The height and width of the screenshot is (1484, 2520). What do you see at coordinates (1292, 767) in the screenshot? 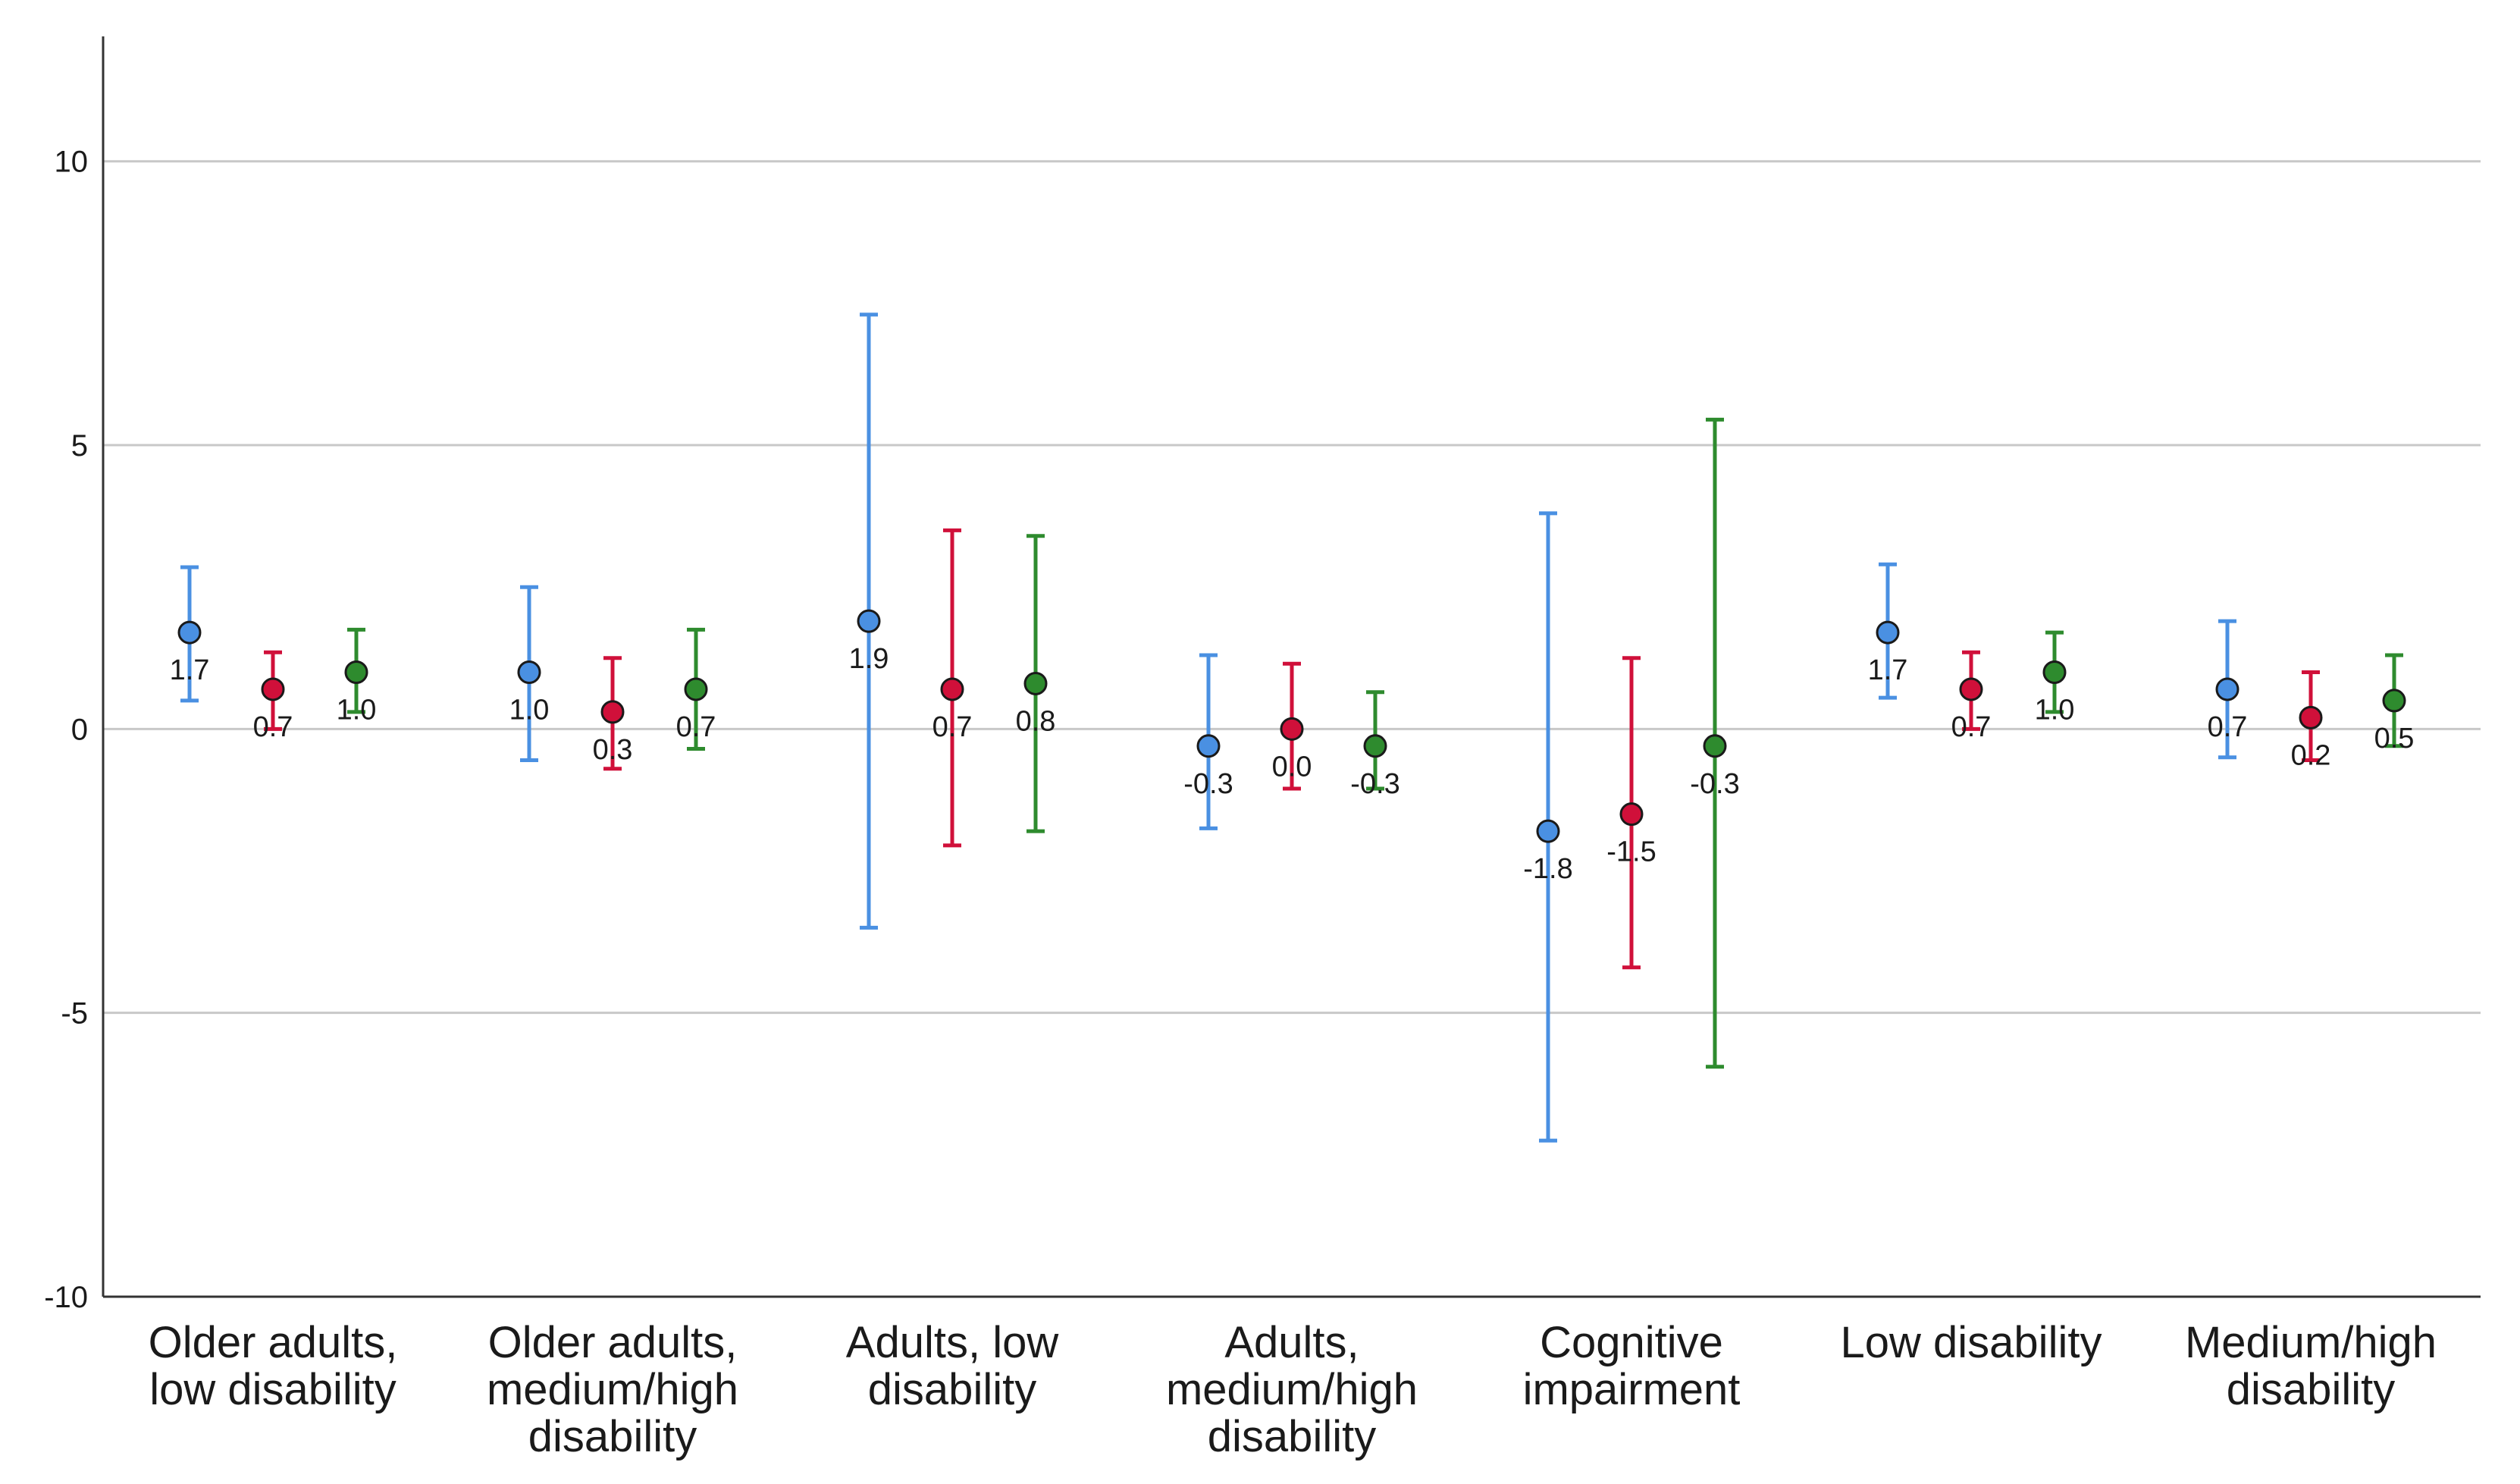
I see `data-label: 0.0` at bounding box center [1292, 767].